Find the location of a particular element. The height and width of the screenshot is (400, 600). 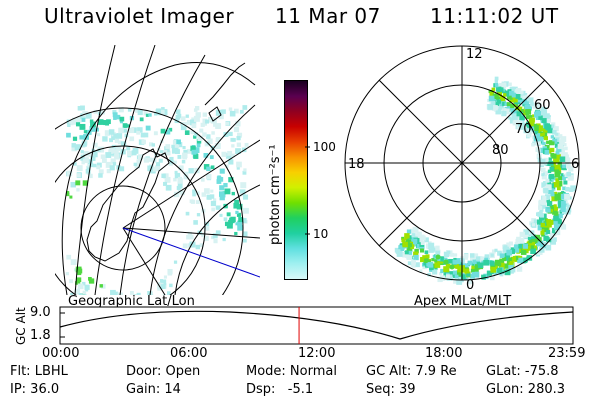

line-of-sight is located at coordinates (191, 252).